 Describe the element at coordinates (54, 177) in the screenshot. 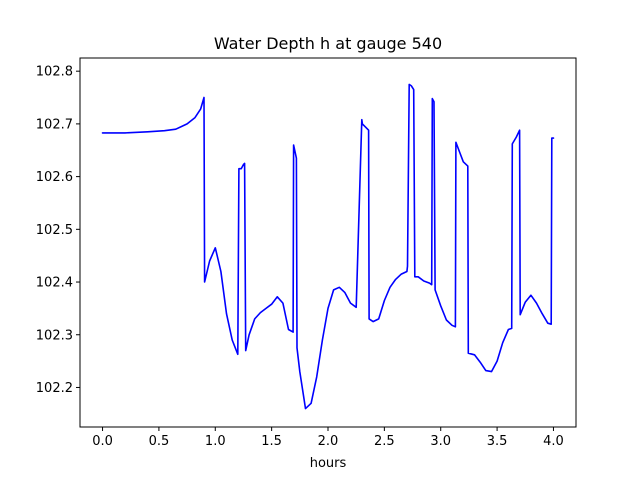

I see `y-tick-label: 102.6` at that location.